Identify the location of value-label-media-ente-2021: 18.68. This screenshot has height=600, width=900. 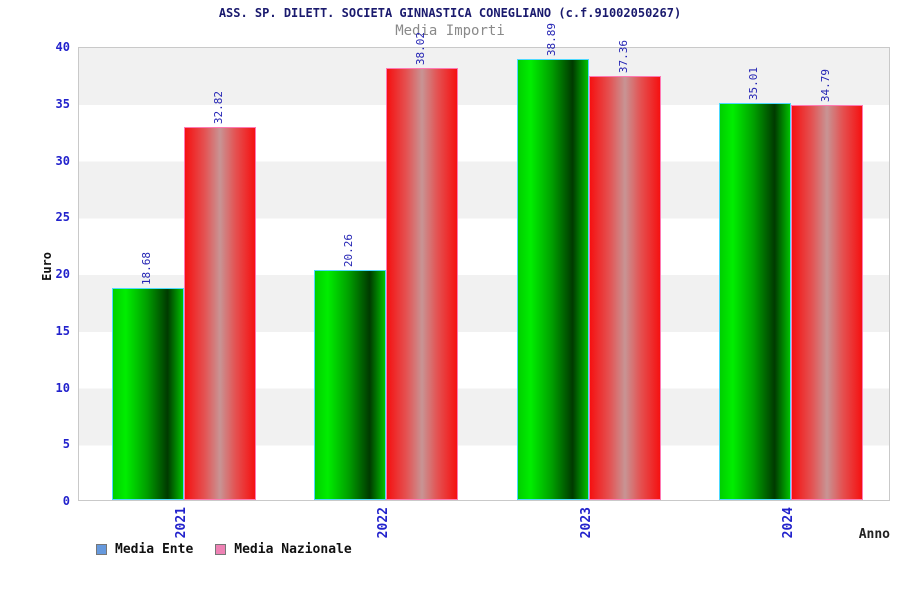
(146, 268).